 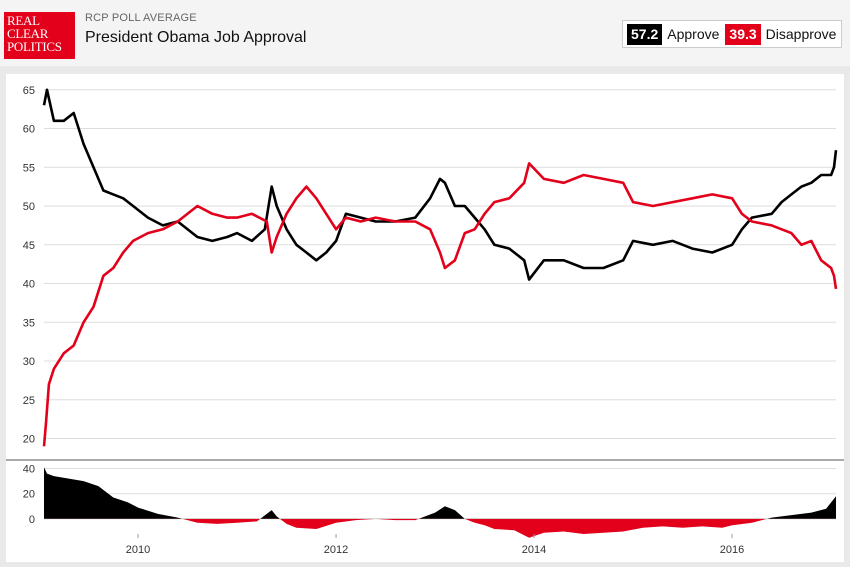 I want to click on y-tick-label: 40, so click(x=29, y=285).